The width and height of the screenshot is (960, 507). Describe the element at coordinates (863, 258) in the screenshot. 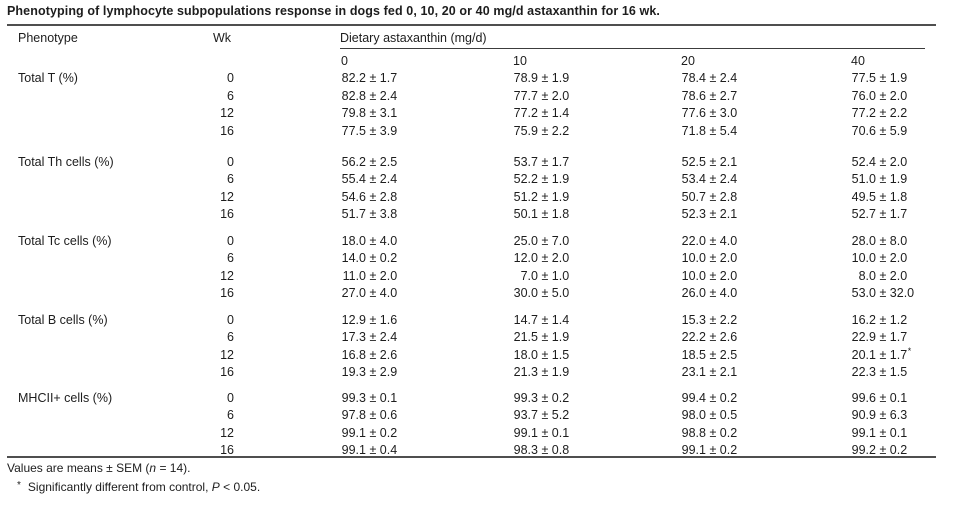

I see `mean-value: 10.0` at that location.